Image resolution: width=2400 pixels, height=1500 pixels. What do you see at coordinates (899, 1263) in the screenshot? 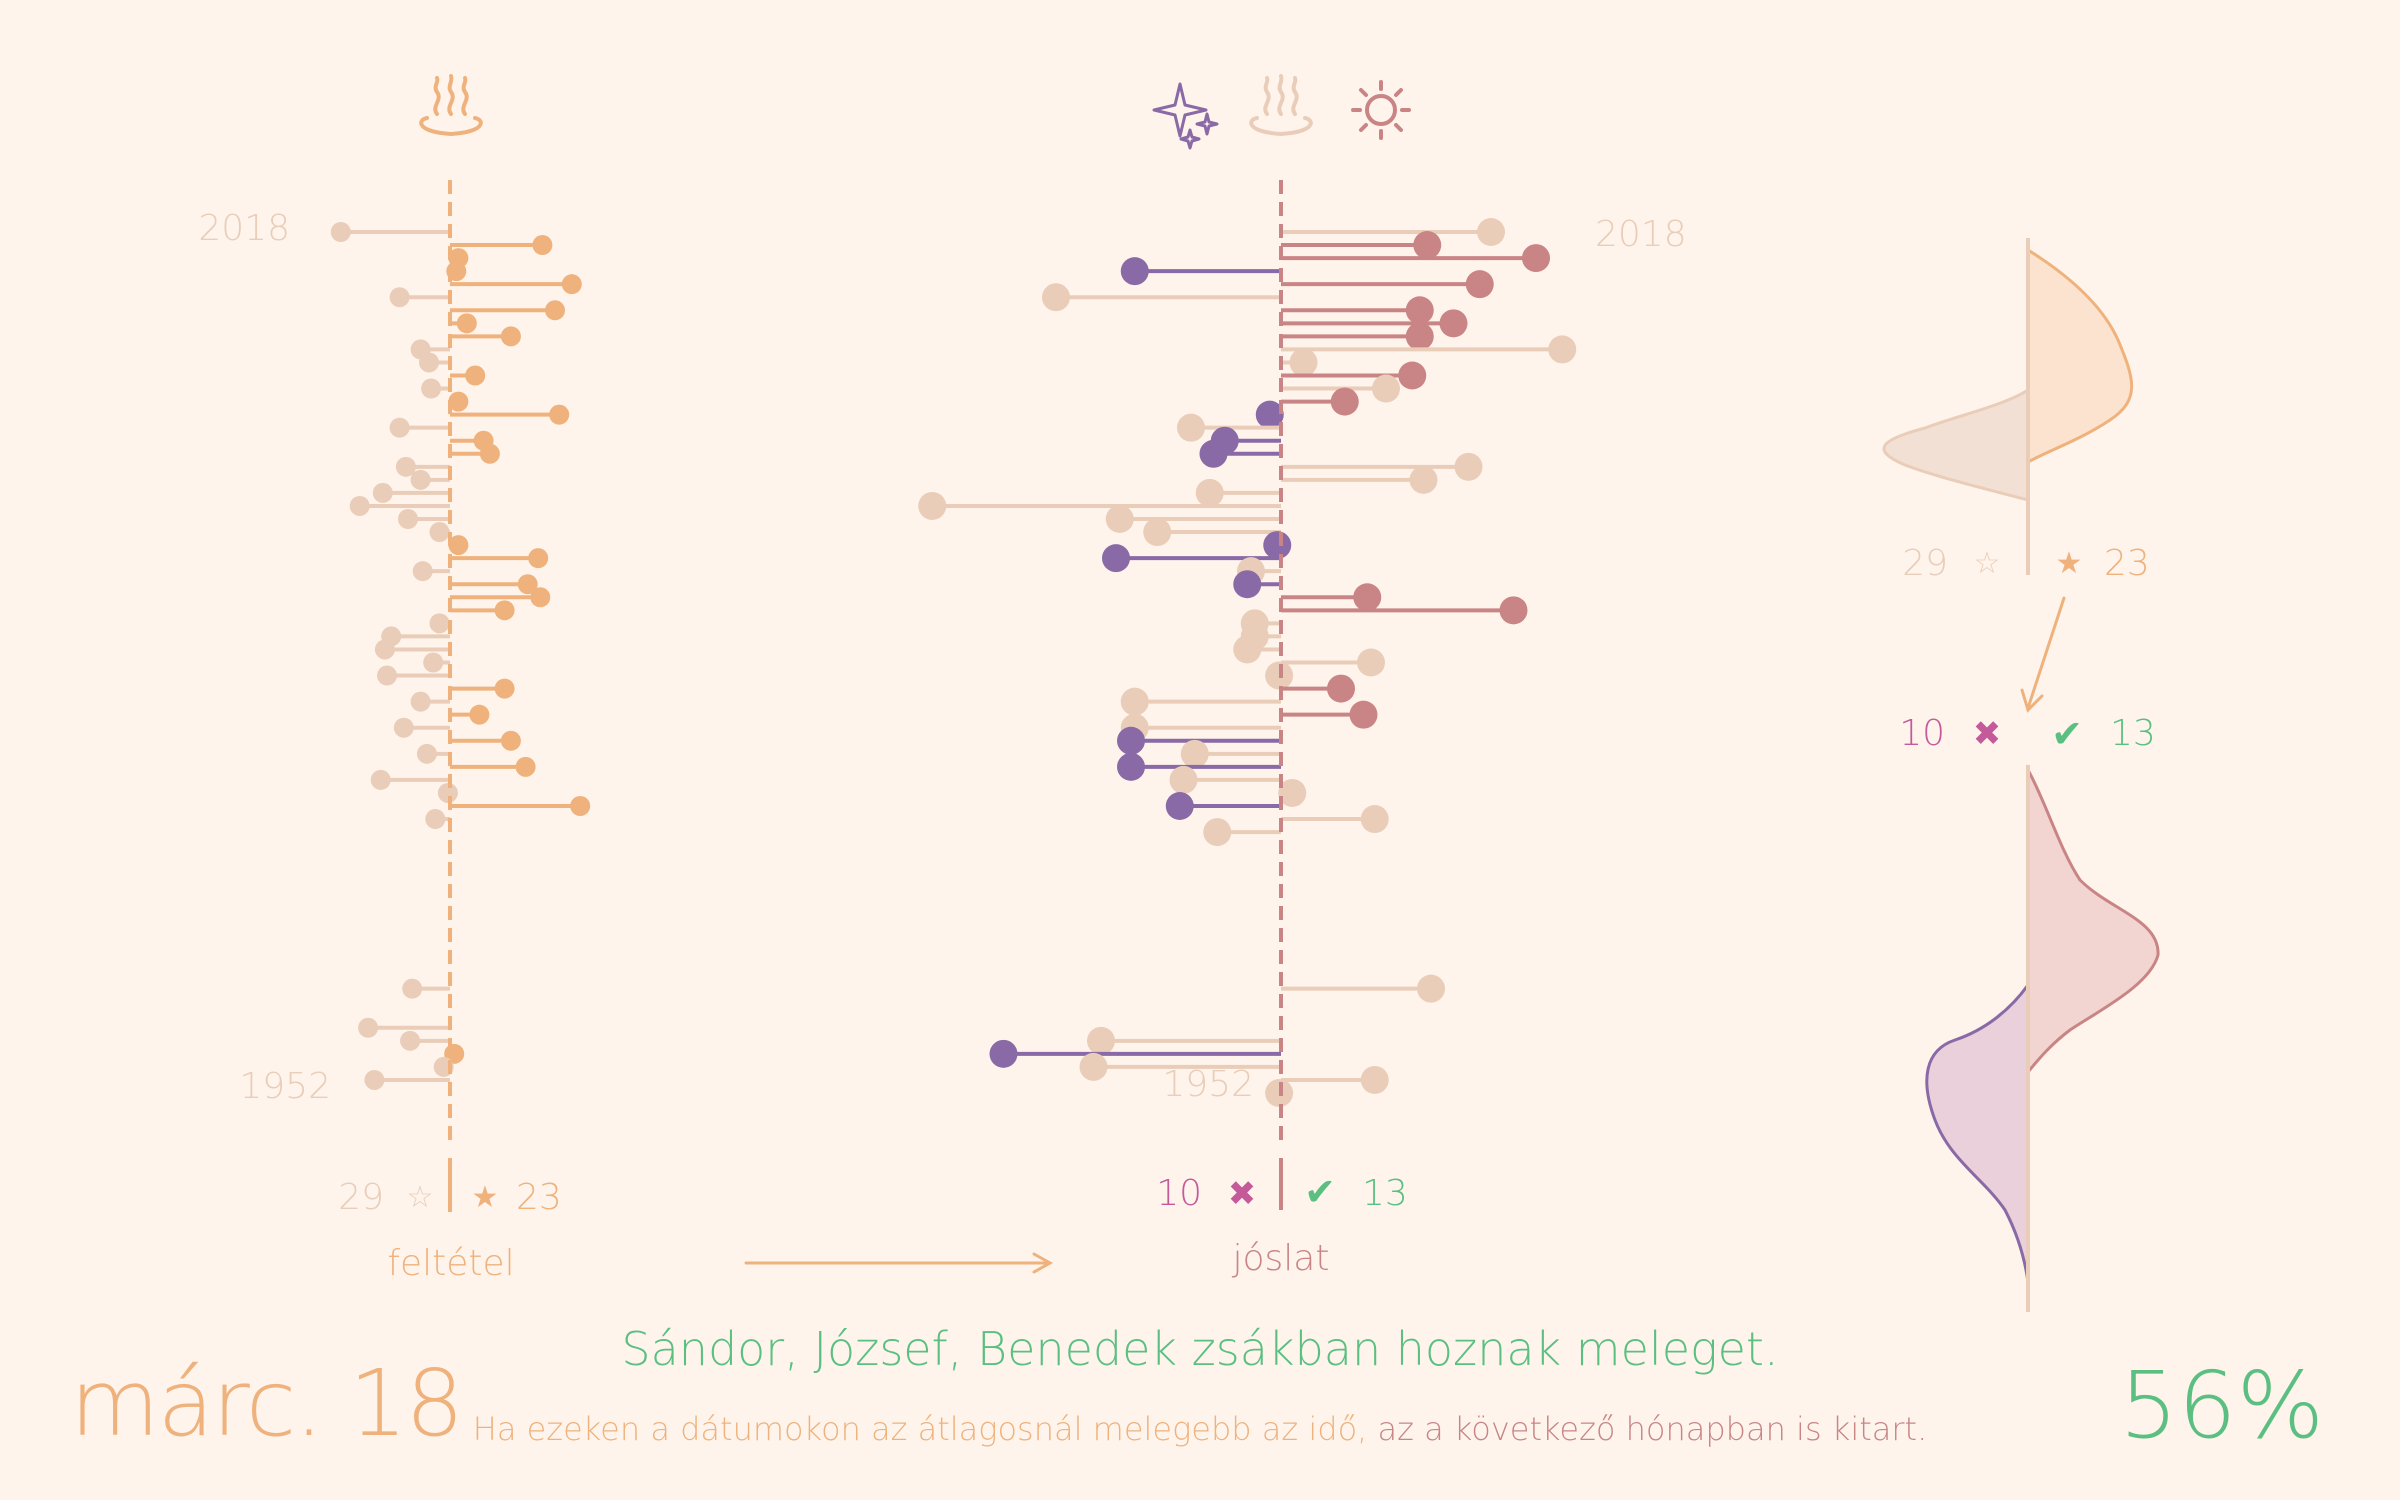
I see `arrow-right-icon` at bounding box center [899, 1263].